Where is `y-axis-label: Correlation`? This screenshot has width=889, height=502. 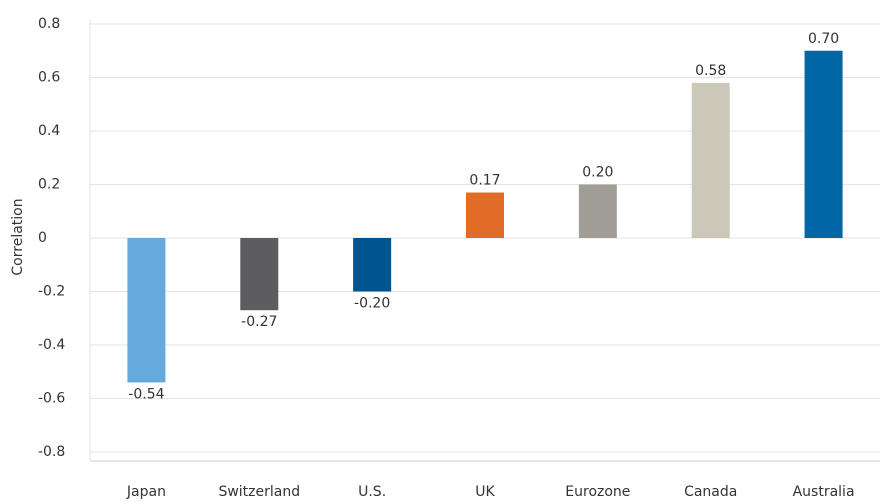
y-axis-label: Correlation is located at coordinates (18, 236).